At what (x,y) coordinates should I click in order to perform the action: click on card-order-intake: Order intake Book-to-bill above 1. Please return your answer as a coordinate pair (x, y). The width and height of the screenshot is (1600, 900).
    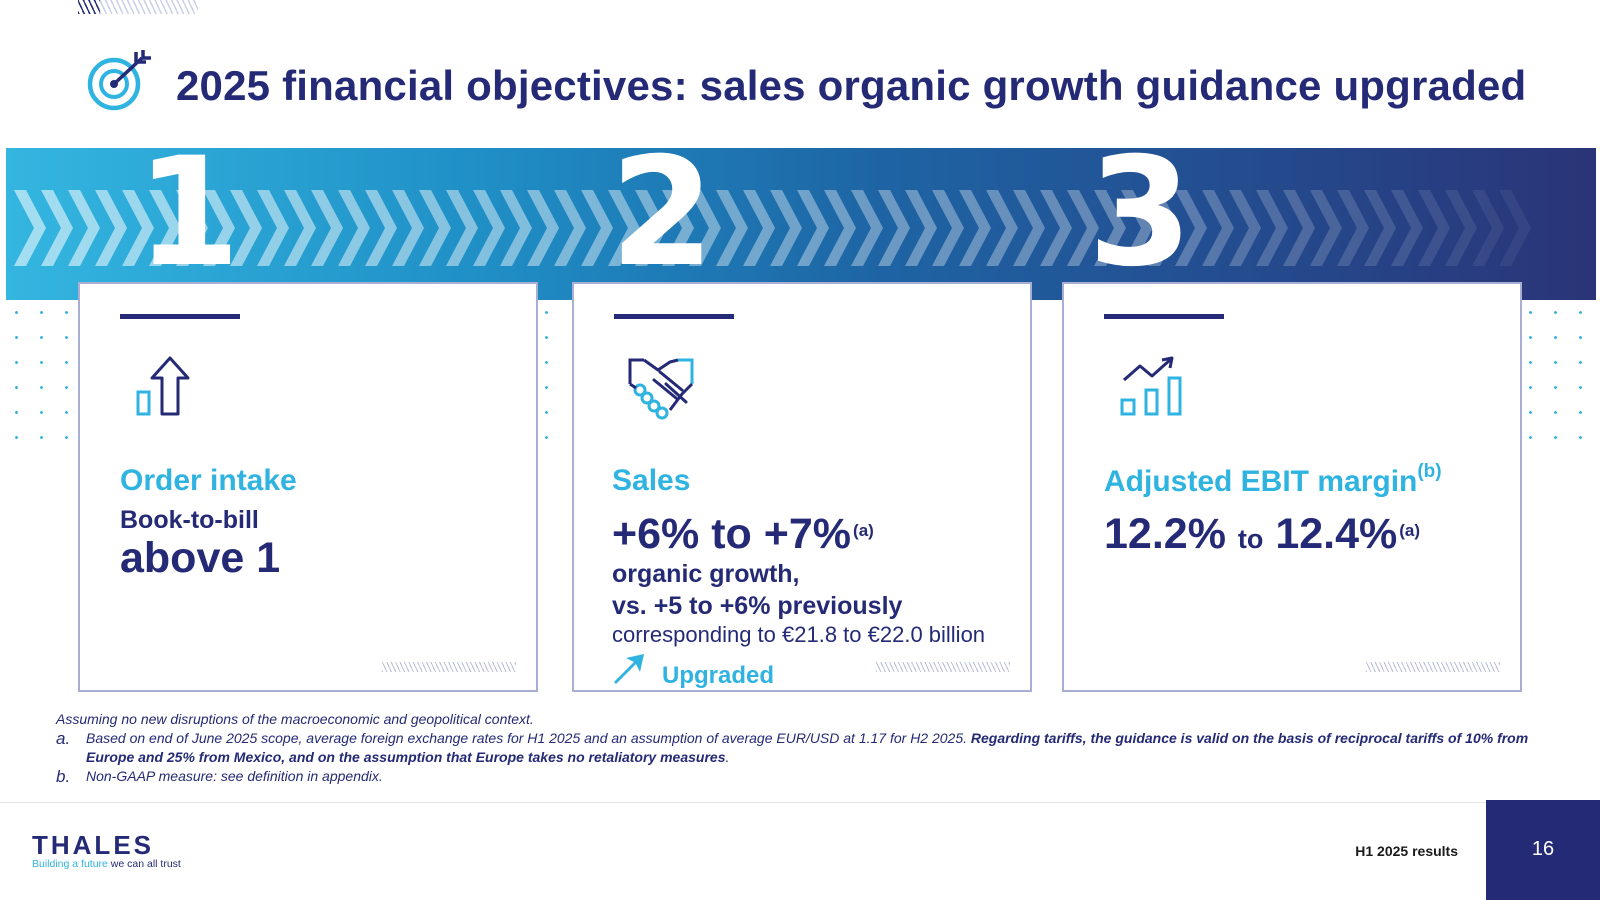
    Looking at the image, I should click on (308, 487).